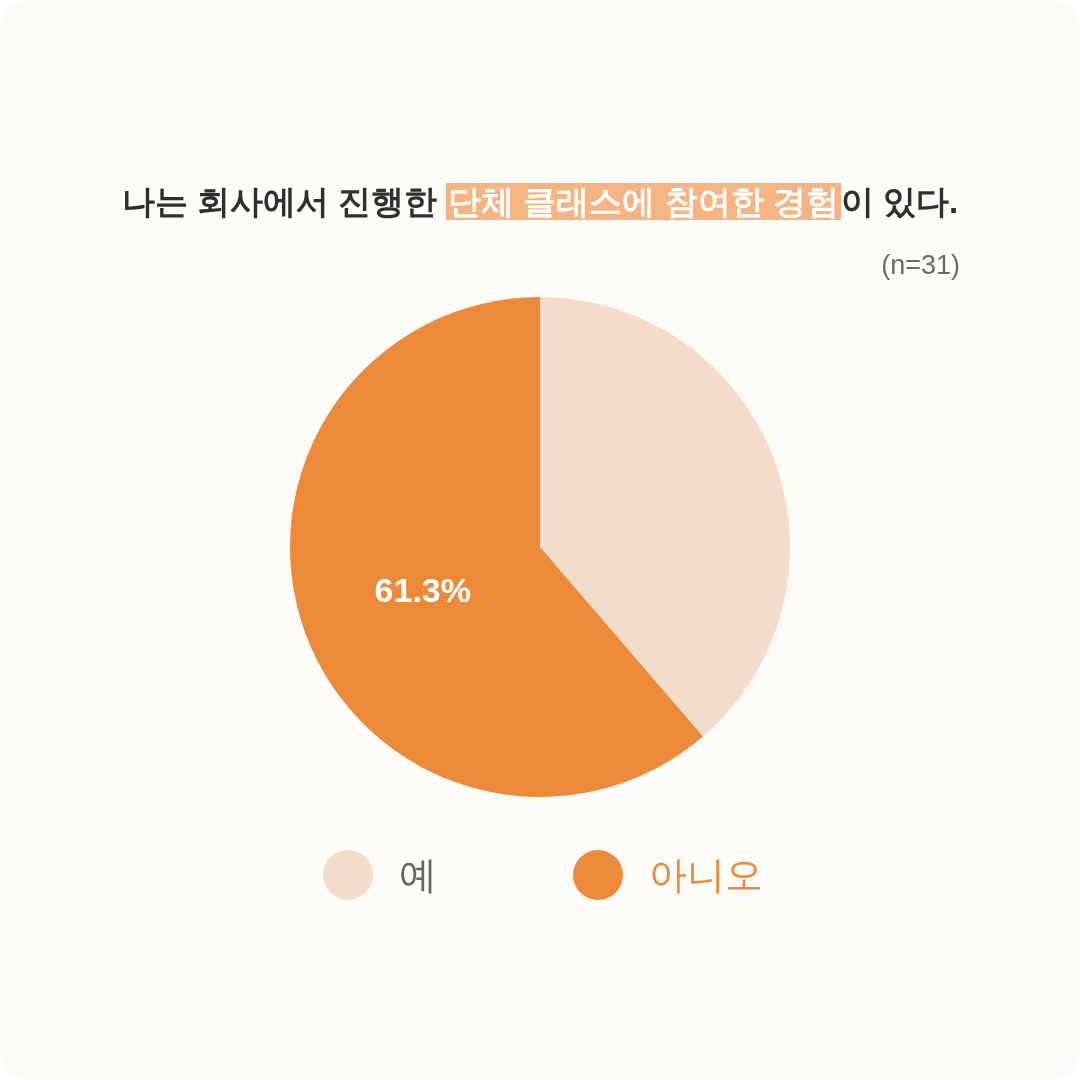 This screenshot has height=1080, width=1080. Describe the element at coordinates (418, 875) in the screenshot. I see `legend-label: 예` at that location.